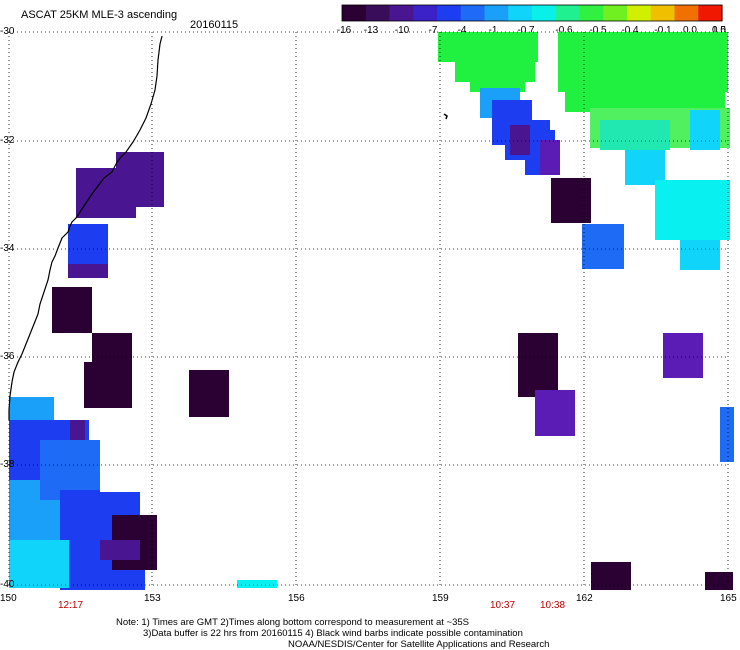 The height and width of the screenshot is (650, 740). Describe the element at coordinates (7, 584) in the screenshot. I see `lat-label: -40` at that location.